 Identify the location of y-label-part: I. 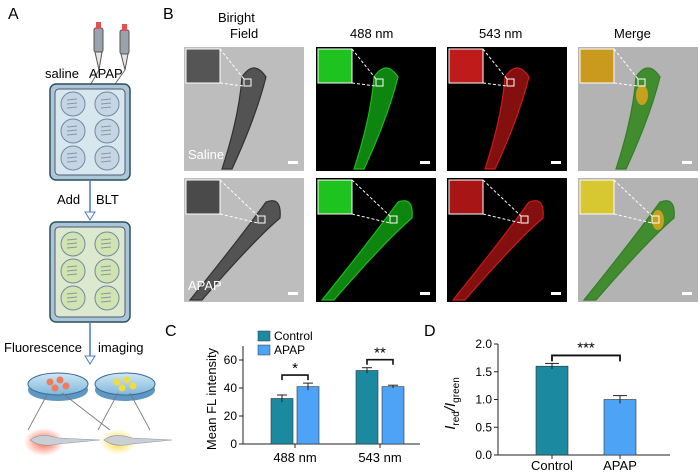
(450, 428).